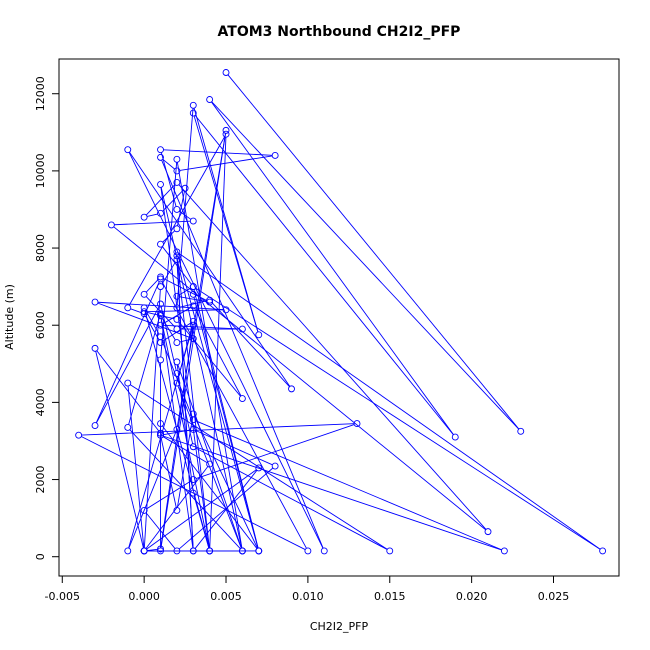 Image resolution: width=650 pixels, height=650 pixels. I want to click on x-tick-label: -0.005, so click(62, 596).